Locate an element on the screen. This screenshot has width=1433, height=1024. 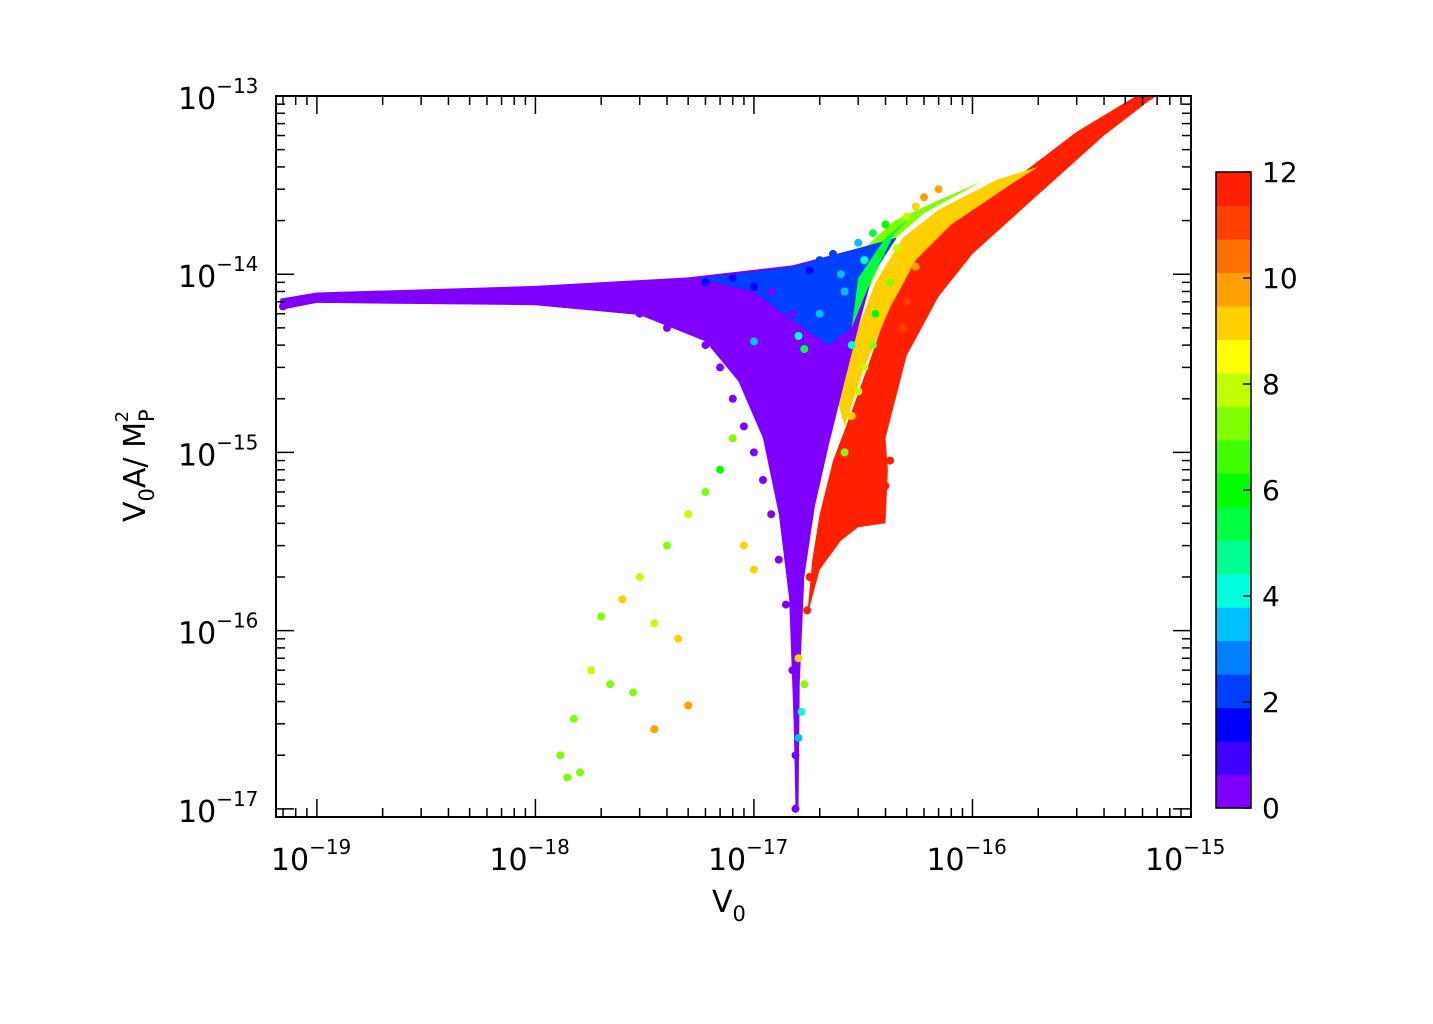
colorbar-tick-label: 6 is located at coordinates (1271, 490).